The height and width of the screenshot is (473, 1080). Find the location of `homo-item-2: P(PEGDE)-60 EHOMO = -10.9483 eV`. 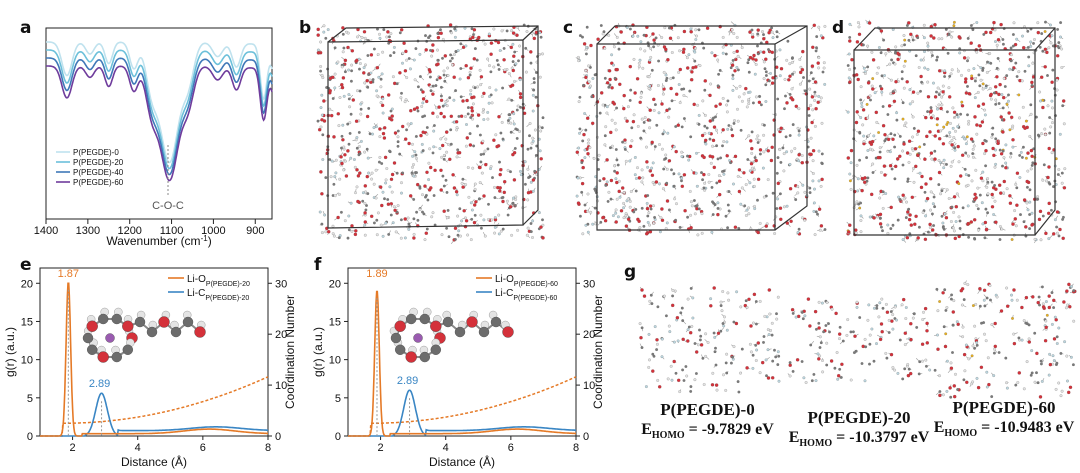

homo-item-2: P(PEGDE)-60 EHOMO = -10.9483 eV is located at coordinates (1004, 421).